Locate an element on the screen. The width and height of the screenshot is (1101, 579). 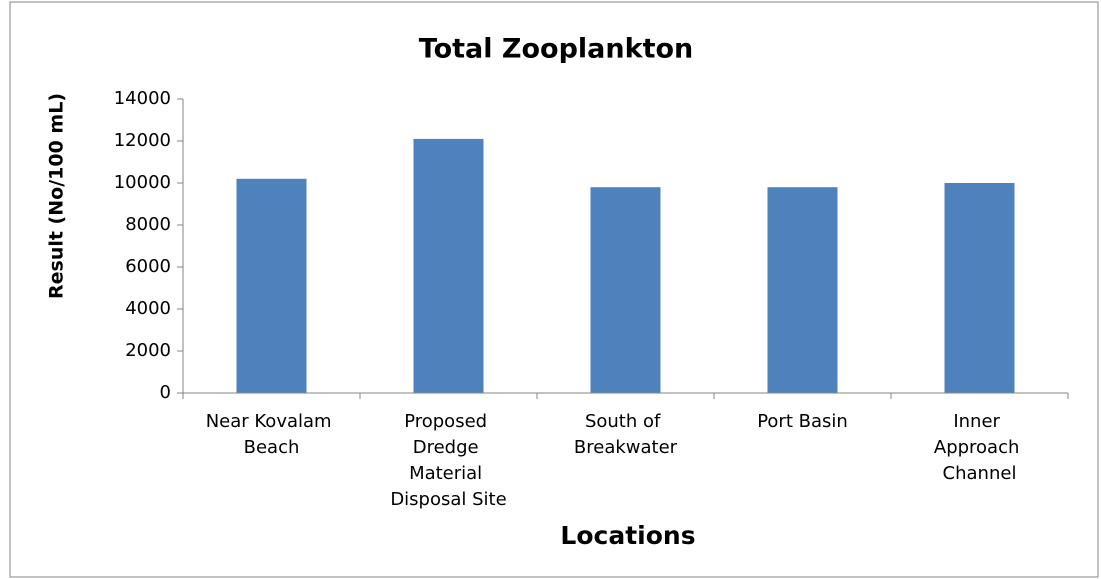
x-tick-label-line: Beach is located at coordinates (272, 447).